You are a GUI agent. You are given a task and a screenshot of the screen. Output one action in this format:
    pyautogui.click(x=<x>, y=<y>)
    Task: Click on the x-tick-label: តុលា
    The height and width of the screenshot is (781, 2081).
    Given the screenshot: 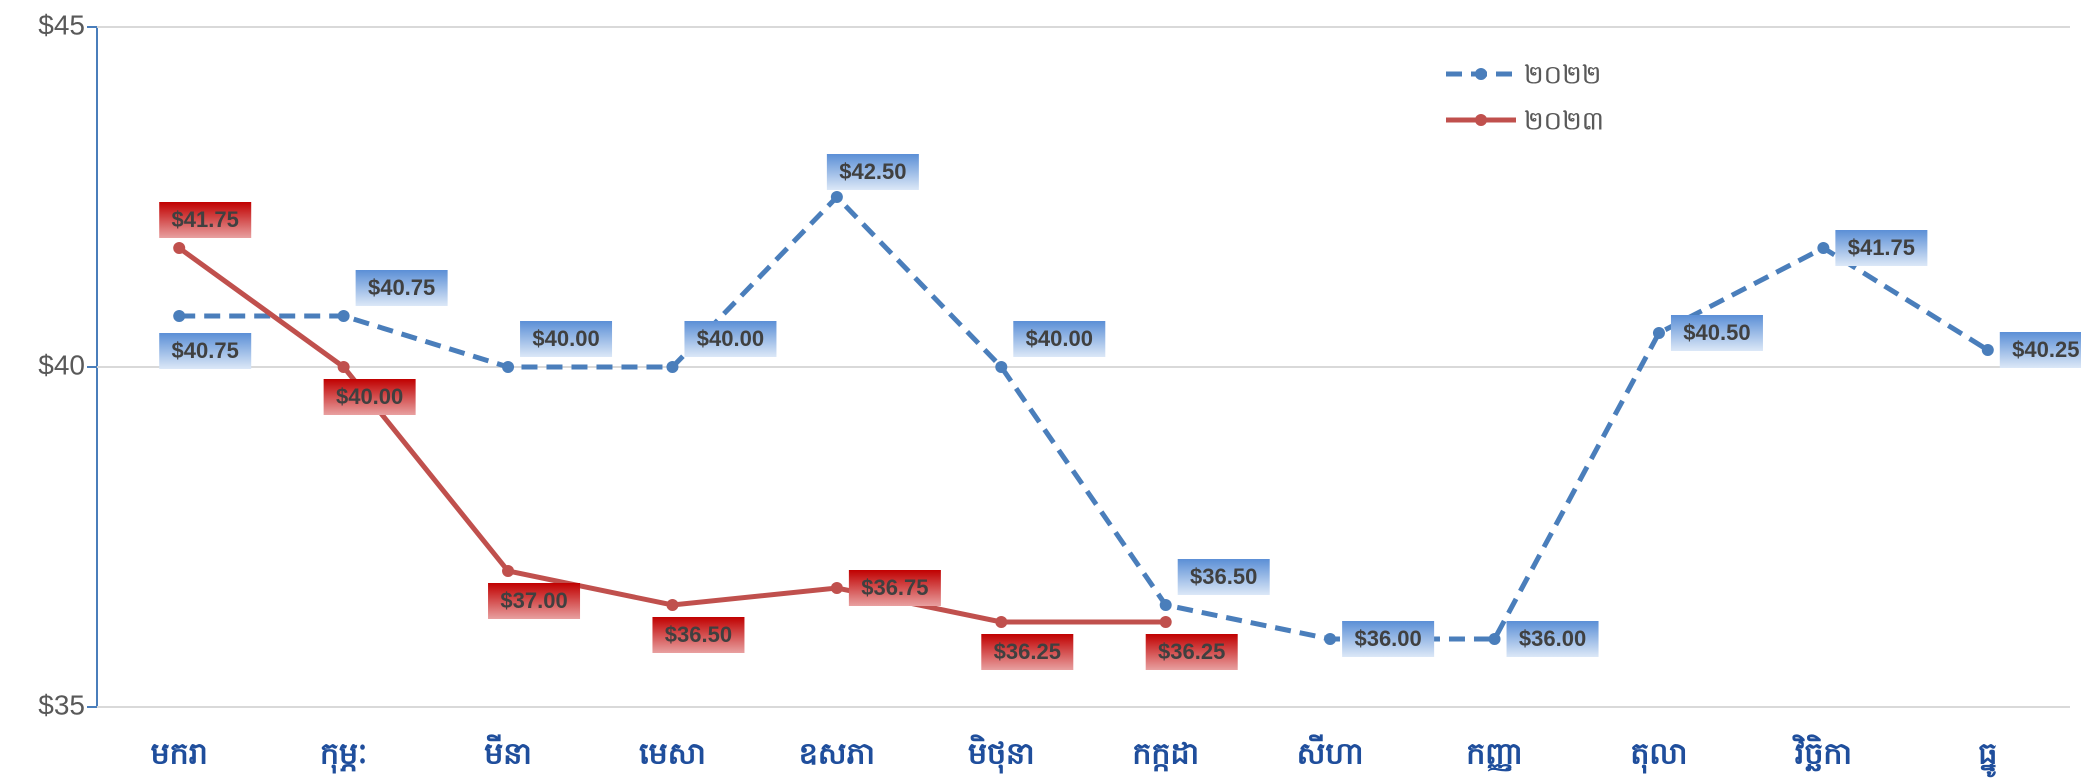 What is the action you would take?
    pyautogui.click(x=1658, y=756)
    